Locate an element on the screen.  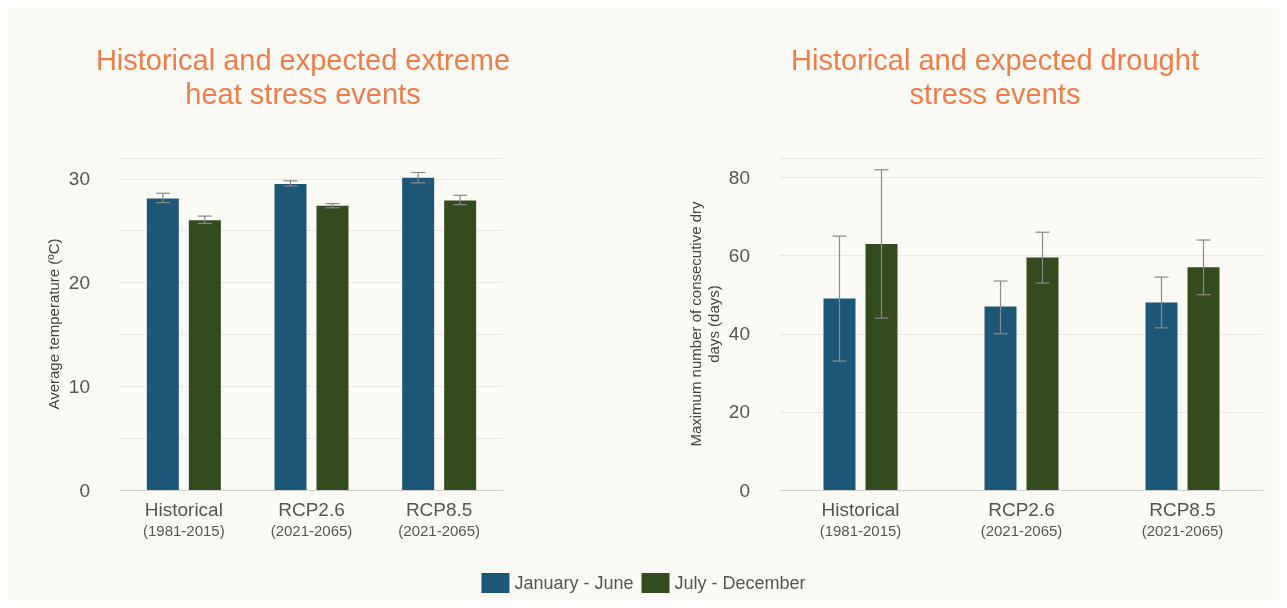
y-axis-title: Average temperature (ºC) is located at coordinates (53, 324).